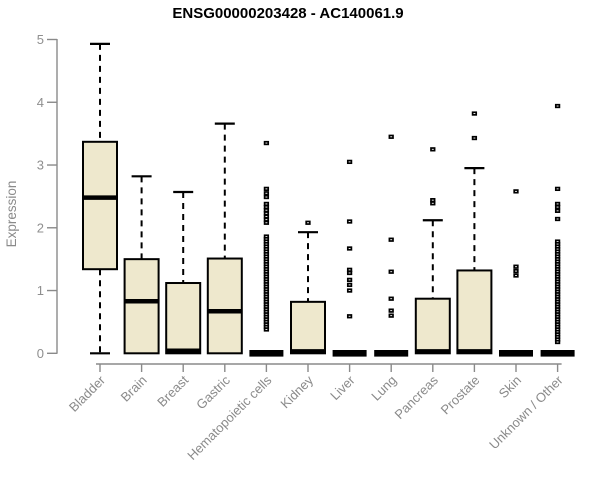  I want to click on chart-title: ENSG00000203428 - AC140061.9, so click(288, 13).